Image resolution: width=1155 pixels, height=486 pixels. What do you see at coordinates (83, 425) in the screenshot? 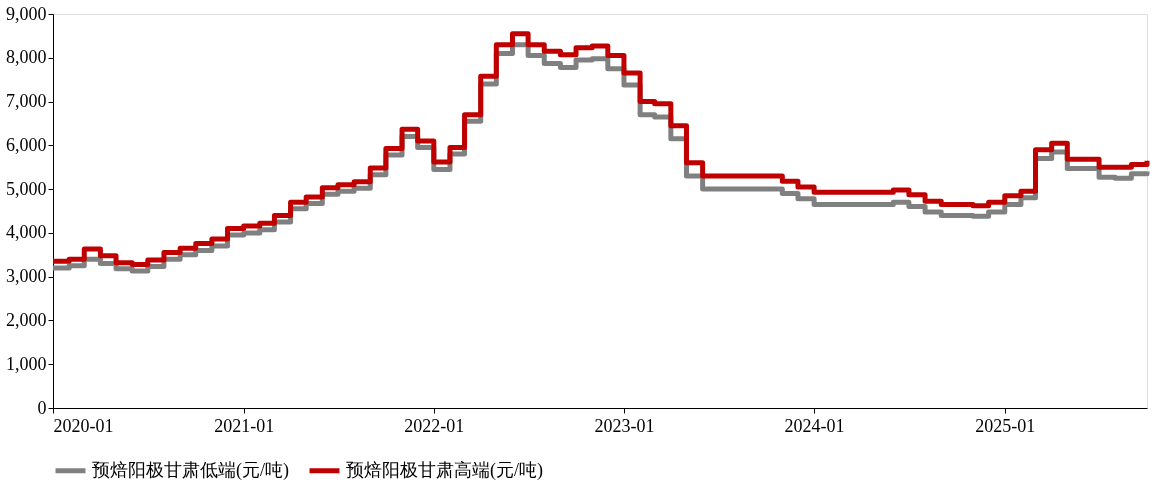
I see `x-tick-label: 2020-01` at bounding box center [83, 425].